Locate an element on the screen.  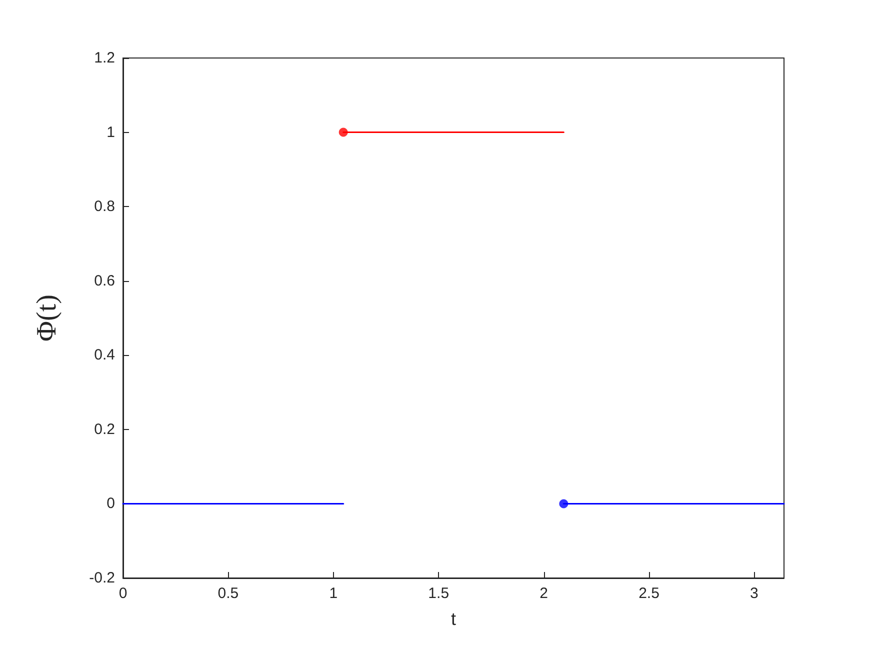
x-tick-label: 2 is located at coordinates (544, 593).